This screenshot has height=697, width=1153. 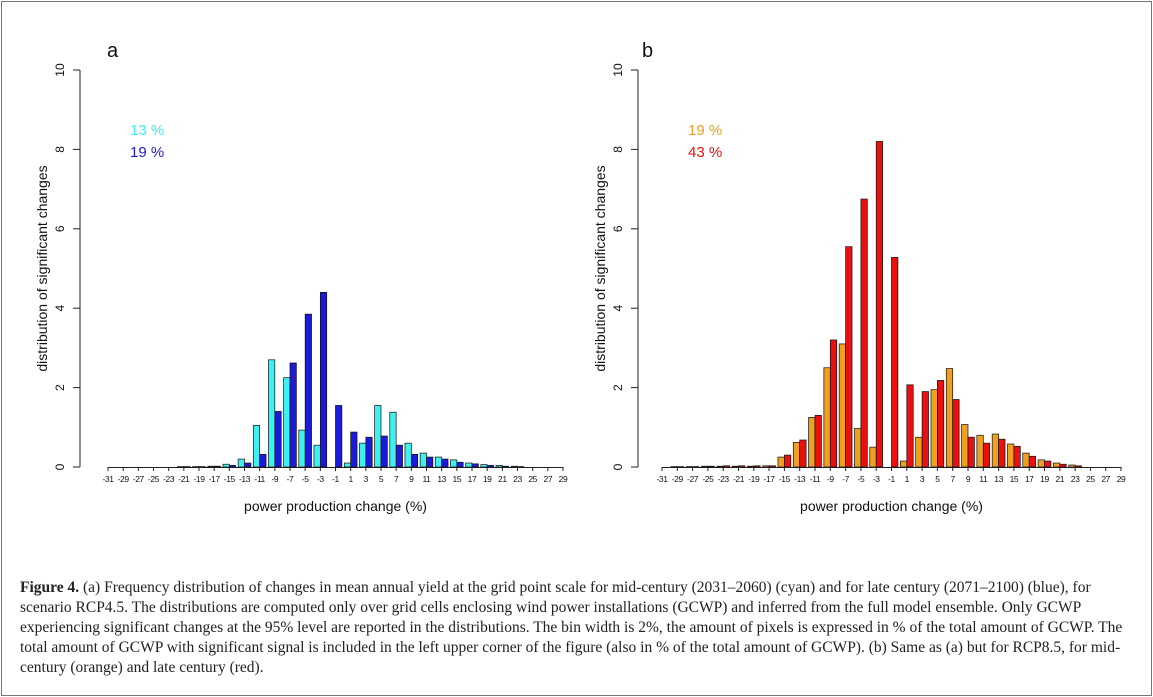 What do you see at coordinates (618, 387) in the screenshot?
I see `y-tick-label: 2` at bounding box center [618, 387].